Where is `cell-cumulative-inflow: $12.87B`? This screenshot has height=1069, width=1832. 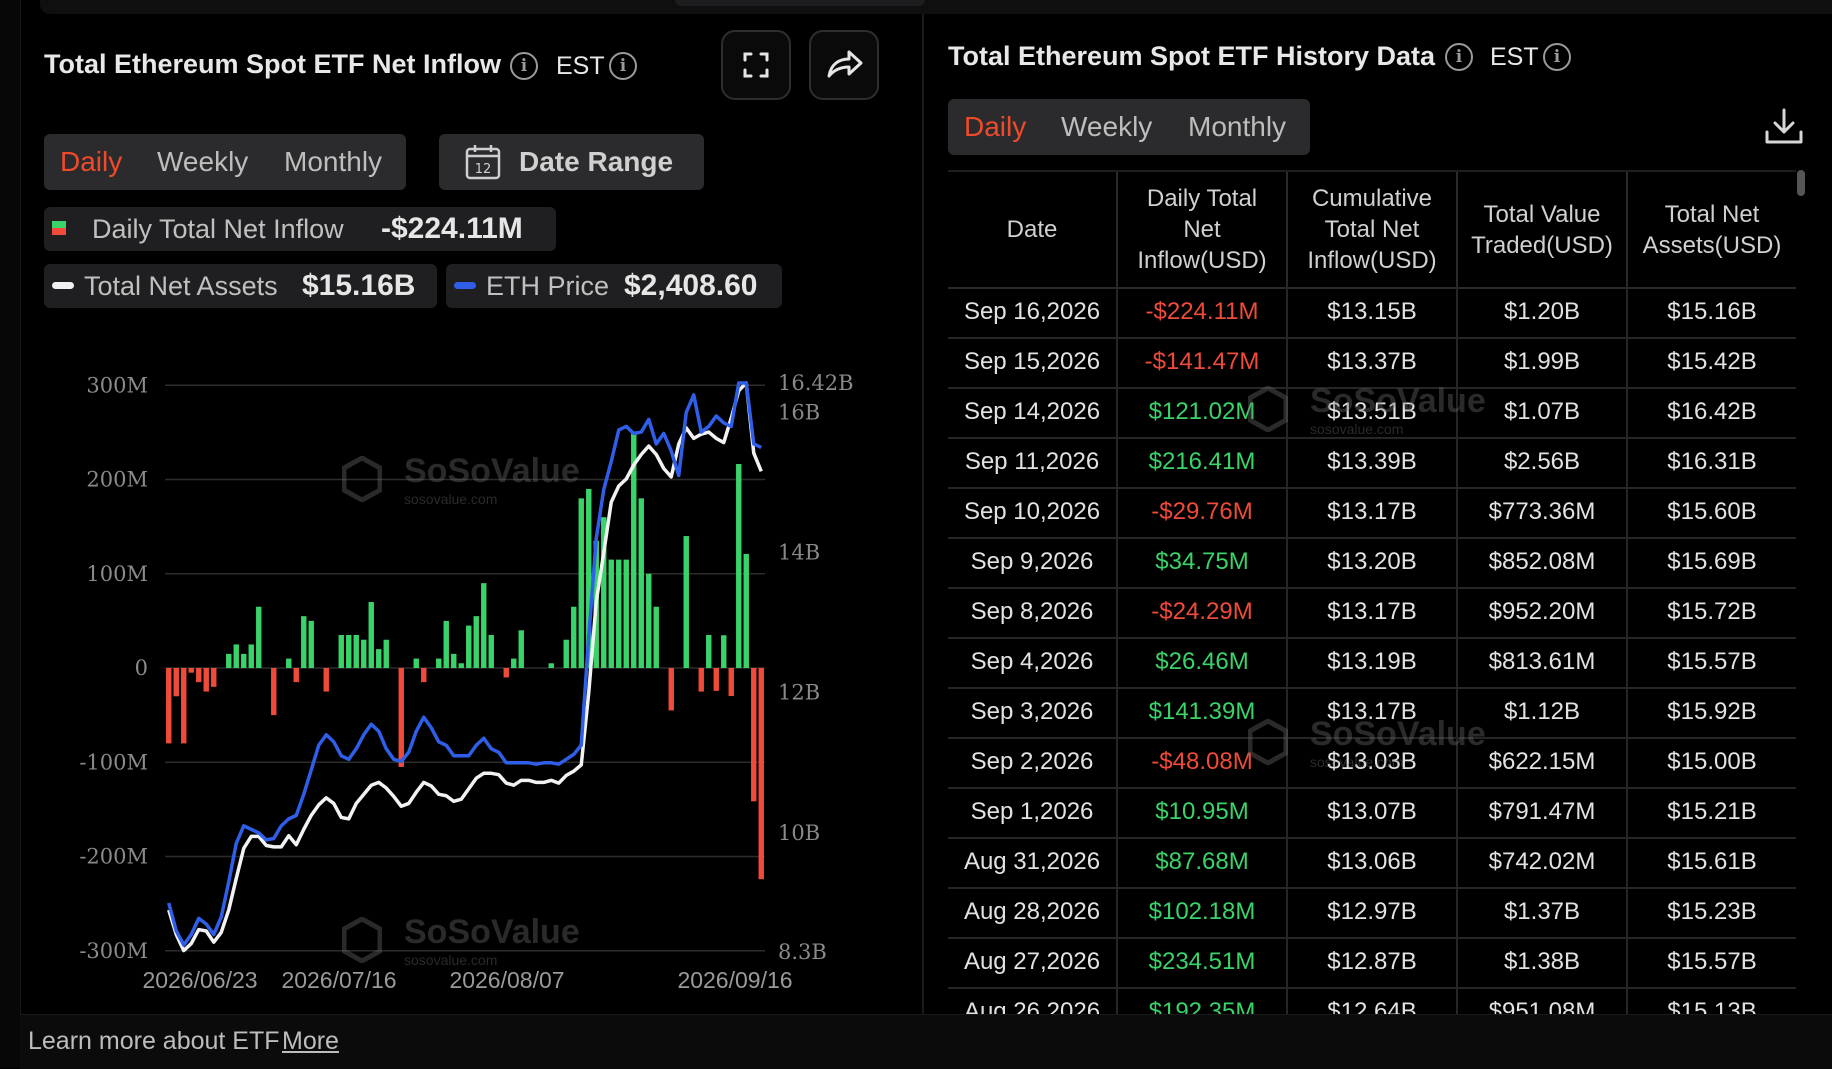 cell-cumulative-inflow: $12.87B is located at coordinates (1373, 962).